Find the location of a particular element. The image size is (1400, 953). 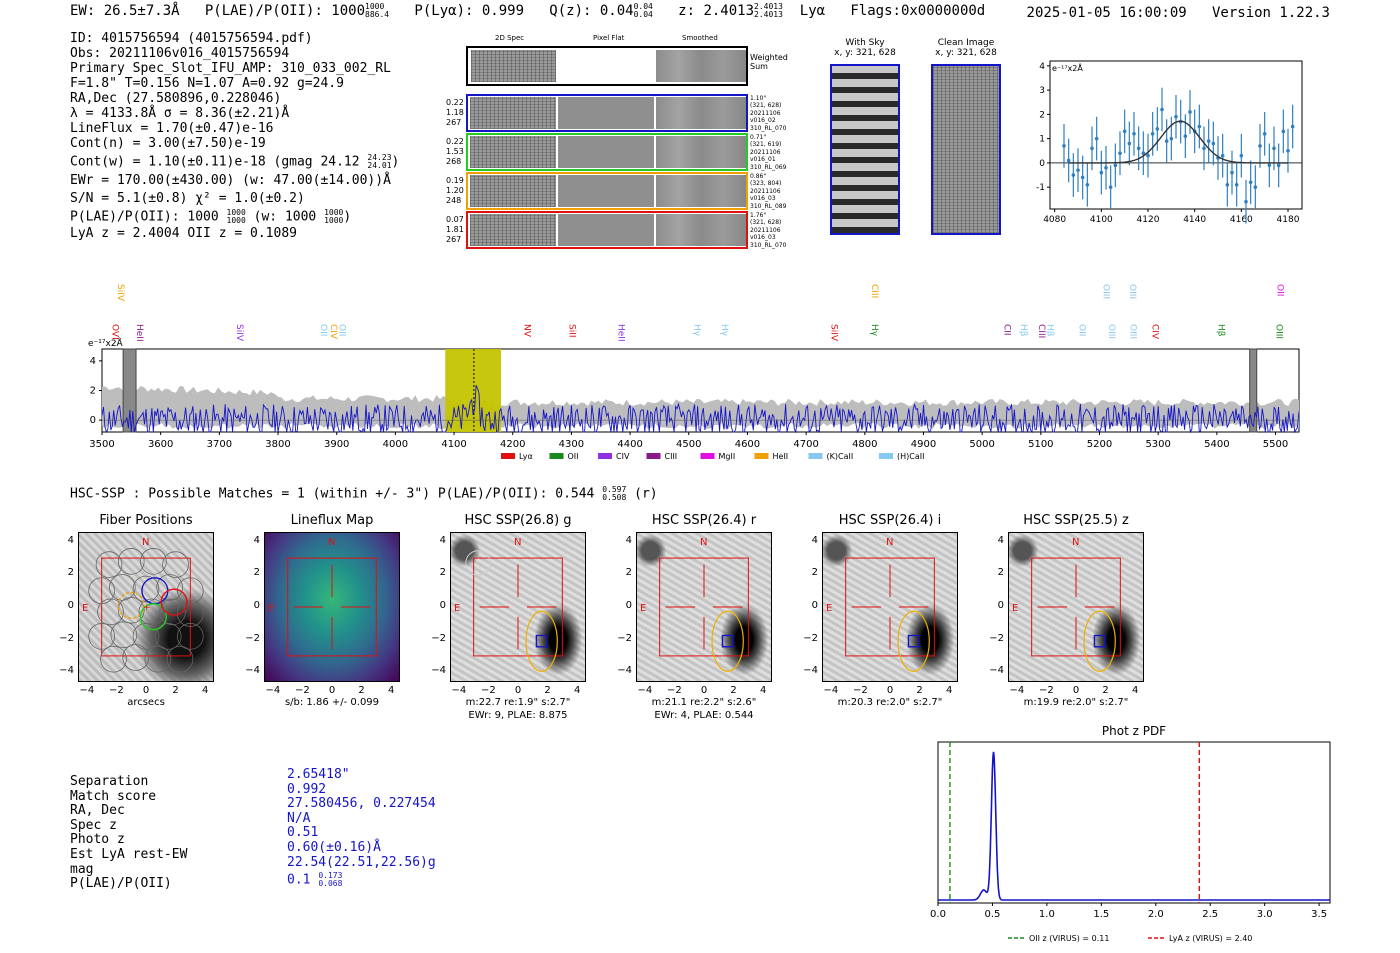

y-axis-label: e⁻¹⁷x2Å is located at coordinates (1067, 67).